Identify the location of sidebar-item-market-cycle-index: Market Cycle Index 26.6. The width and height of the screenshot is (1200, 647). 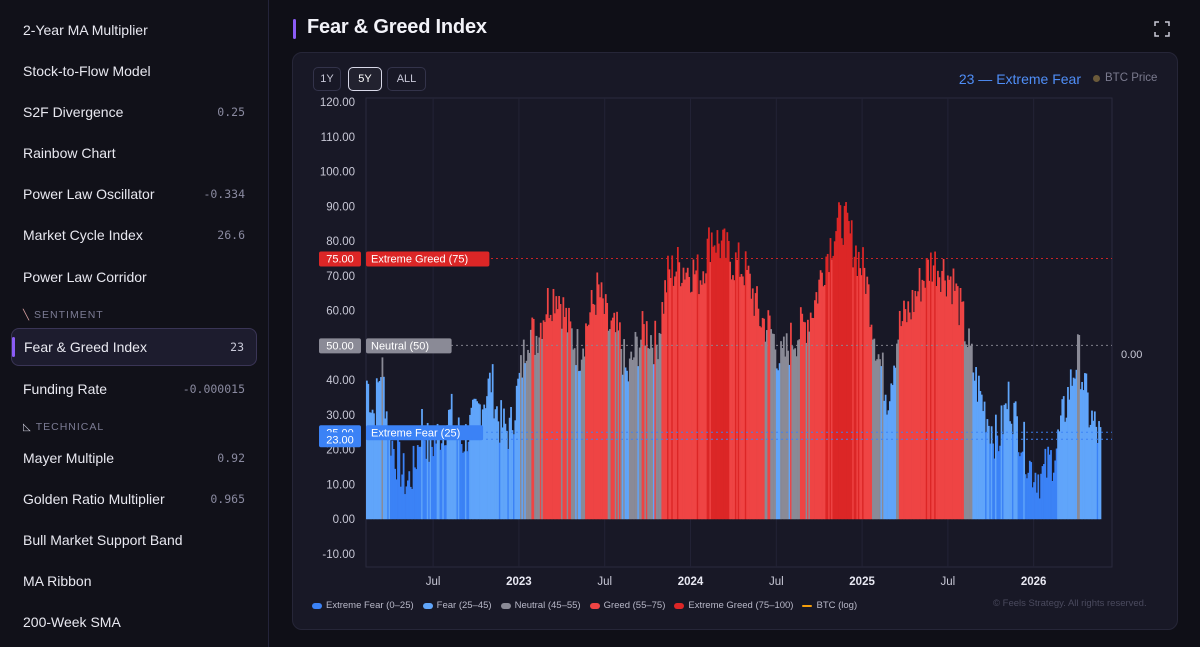
(134, 235).